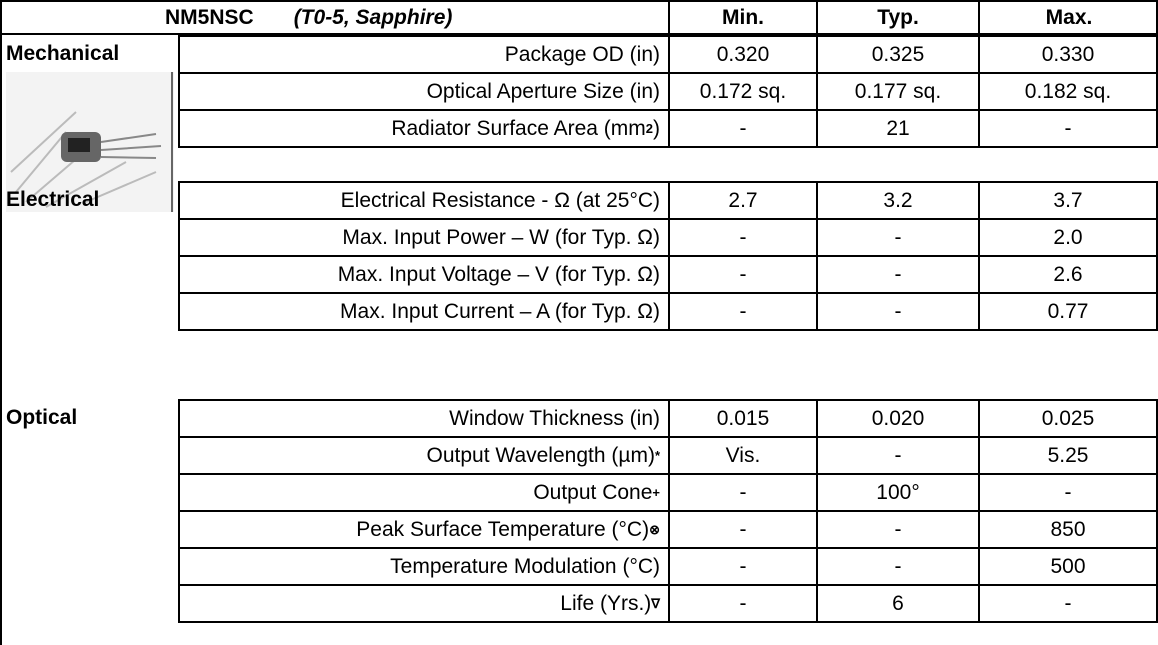 The height and width of the screenshot is (645, 1158). What do you see at coordinates (1068, 274) in the screenshot?
I see `value-cell: 2.6` at bounding box center [1068, 274].